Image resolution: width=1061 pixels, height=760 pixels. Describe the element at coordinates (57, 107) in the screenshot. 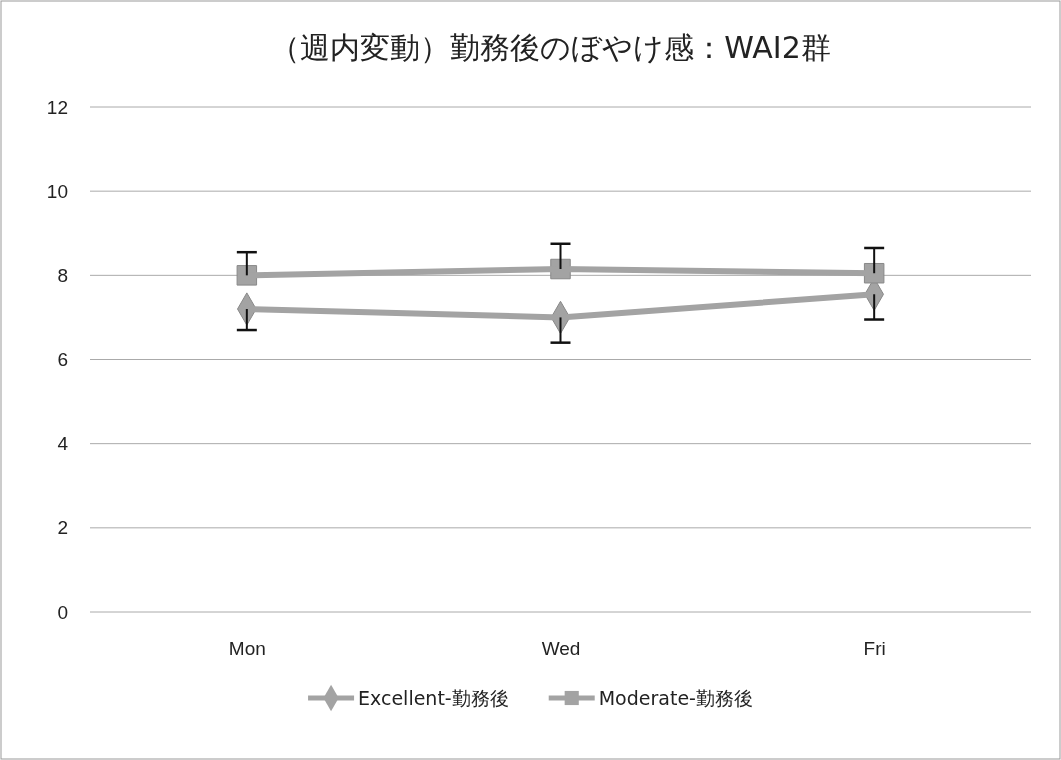

I see `y-tick-label: 12` at that location.